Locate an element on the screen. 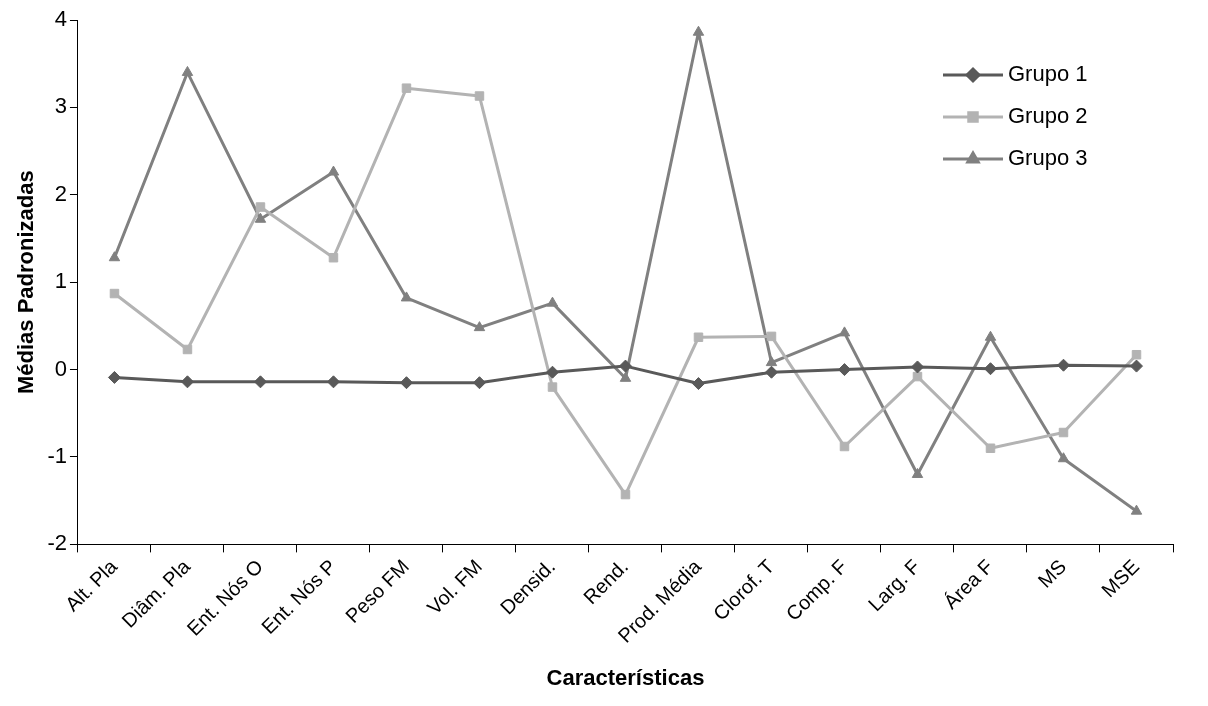 The width and height of the screenshot is (1208, 706). y-tick-label: 3 is located at coordinates (60, 106).